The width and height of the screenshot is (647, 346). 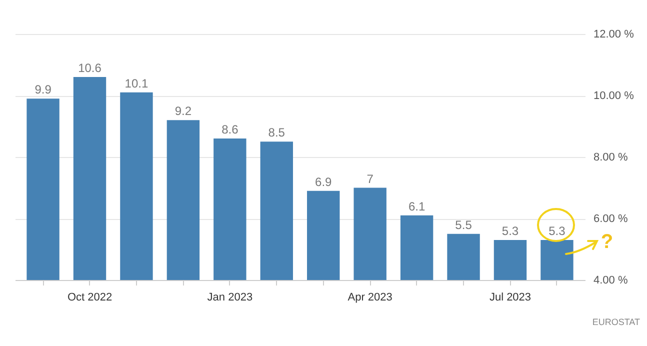 I want to click on data-label: 9.9, so click(x=43, y=89).